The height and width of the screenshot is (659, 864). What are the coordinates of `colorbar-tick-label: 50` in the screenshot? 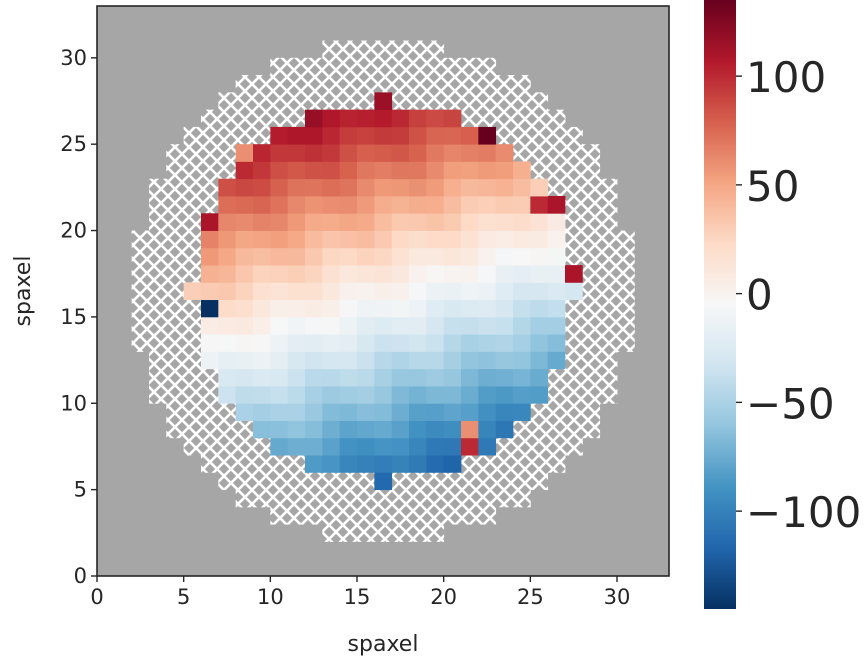 It's located at (772, 186).